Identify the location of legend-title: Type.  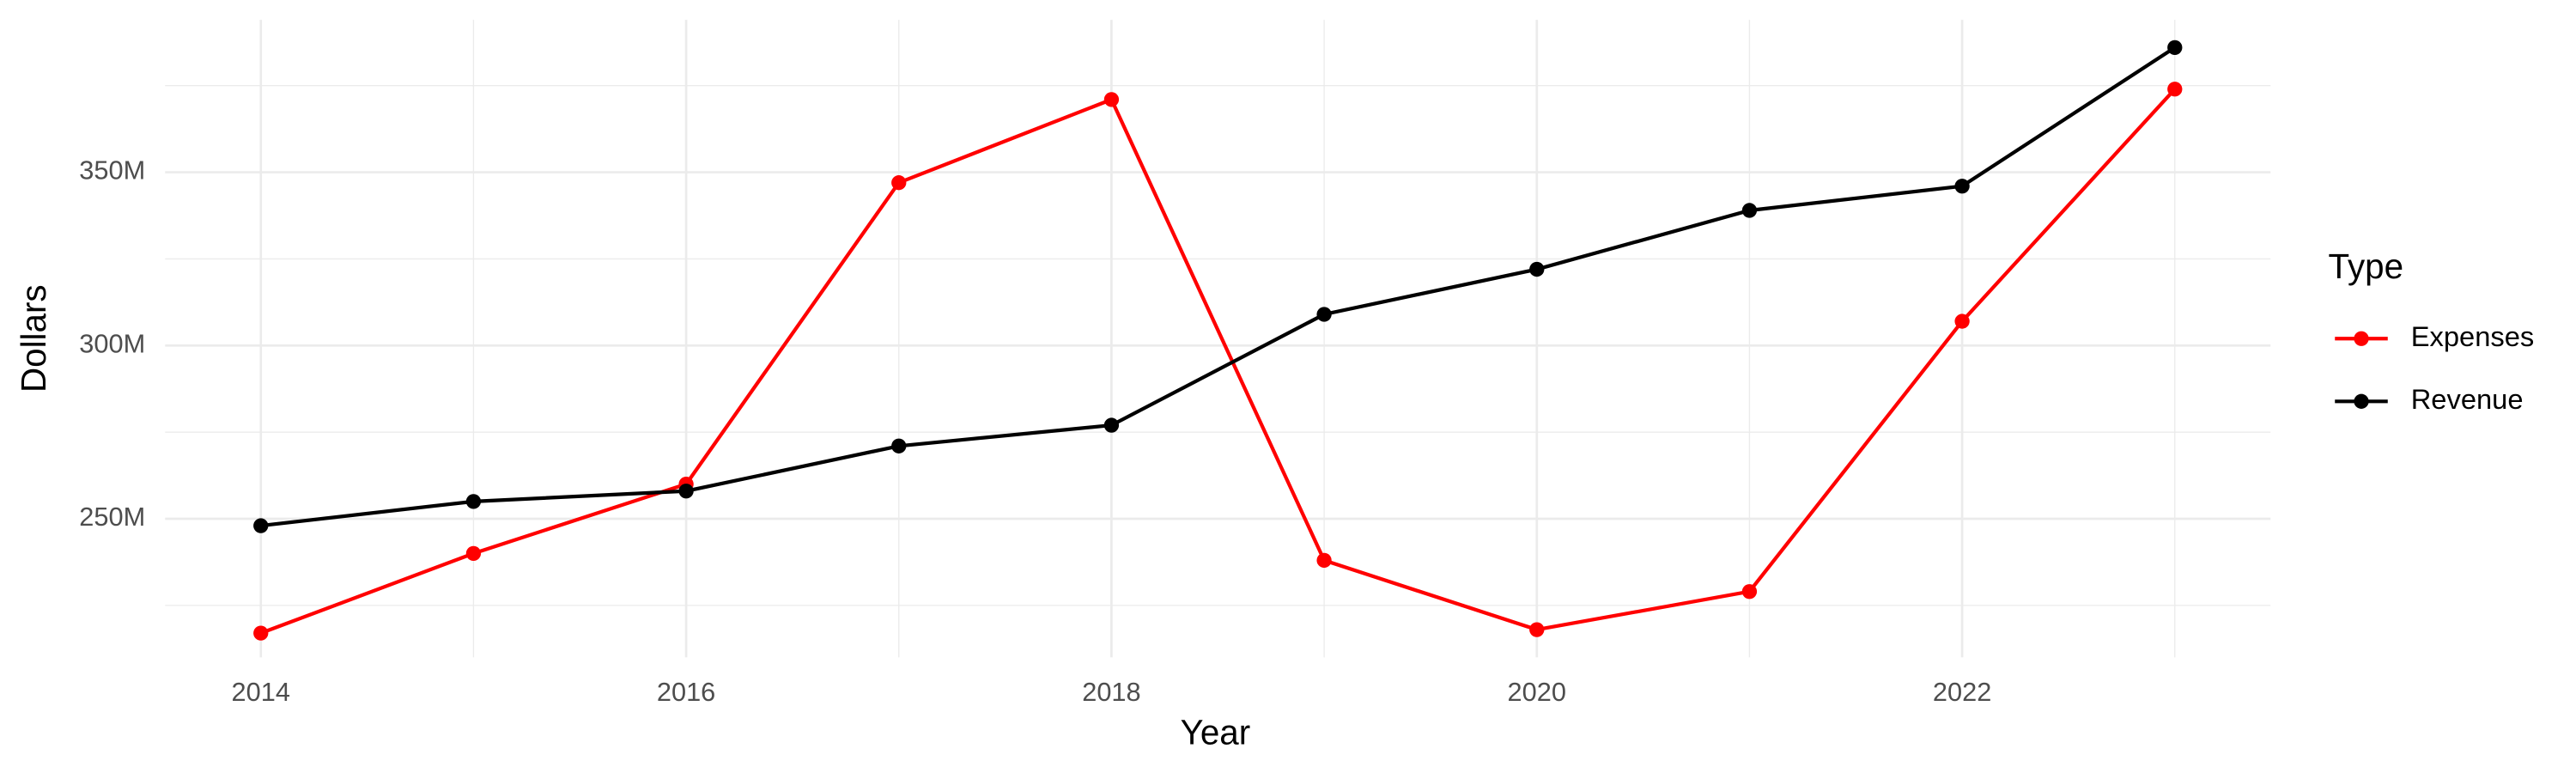
(2367, 266).